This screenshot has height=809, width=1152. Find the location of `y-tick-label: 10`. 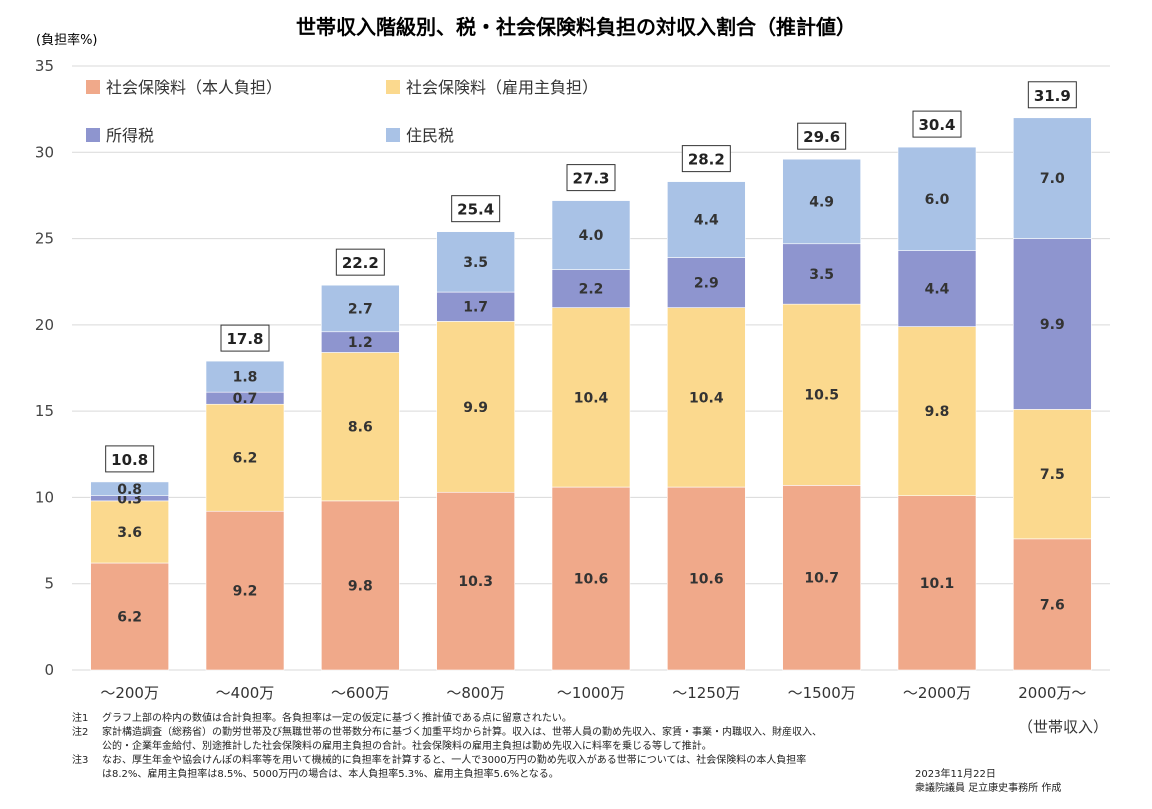

y-tick-label: 10 is located at coordinates (44, 497).